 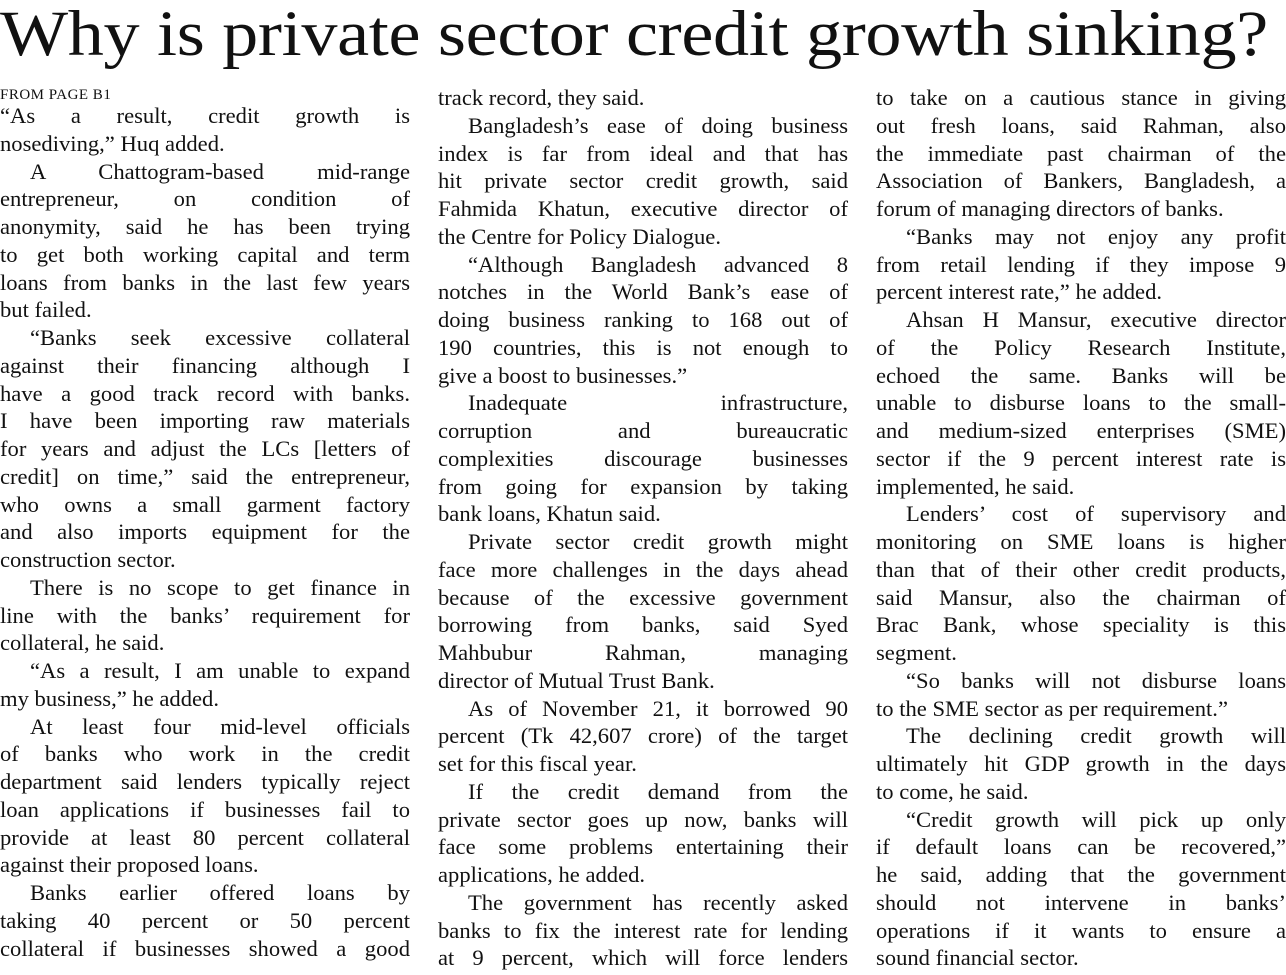 I want to click on text-line: “Banks may not enjoy any profit, so click(x=1096, y=236).